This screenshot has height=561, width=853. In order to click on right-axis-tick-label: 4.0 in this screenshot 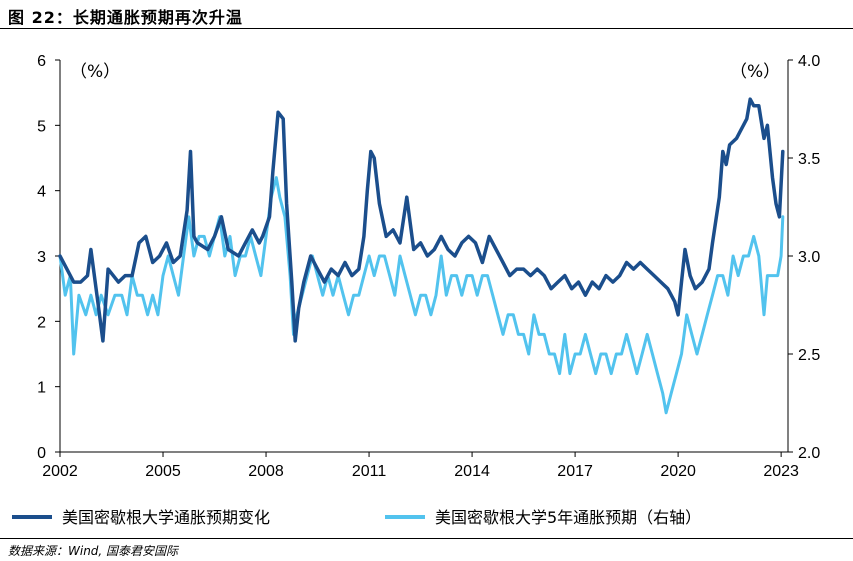, I will do `click(809, 61)`.